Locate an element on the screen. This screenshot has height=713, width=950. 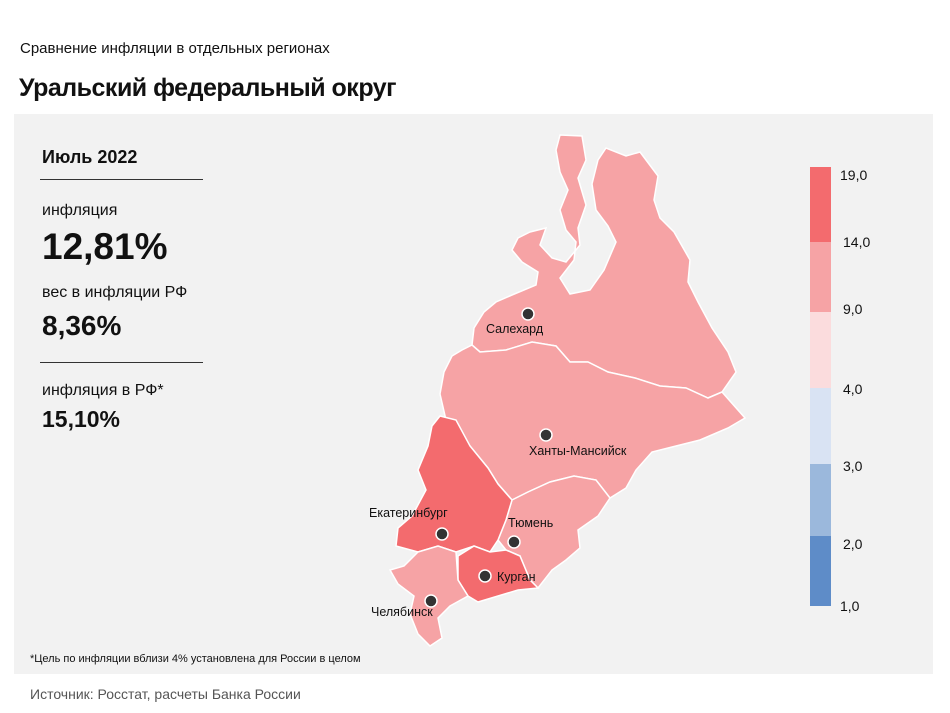
weight-value: 8,36% is located at coordinates (82, 325).